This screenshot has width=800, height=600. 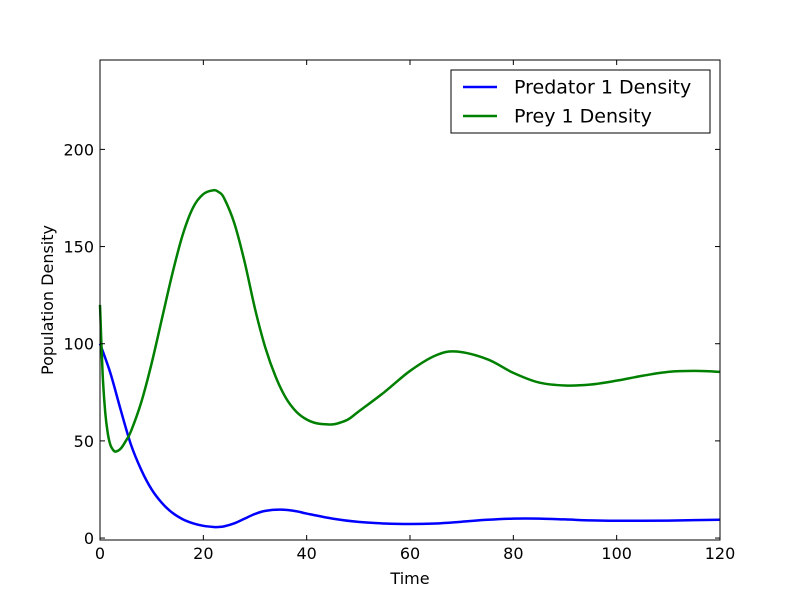 What do you see at coordinates (306, 553) in the screenshot?
I see `x-tick-label: 40` at bounding box center [306, 553].